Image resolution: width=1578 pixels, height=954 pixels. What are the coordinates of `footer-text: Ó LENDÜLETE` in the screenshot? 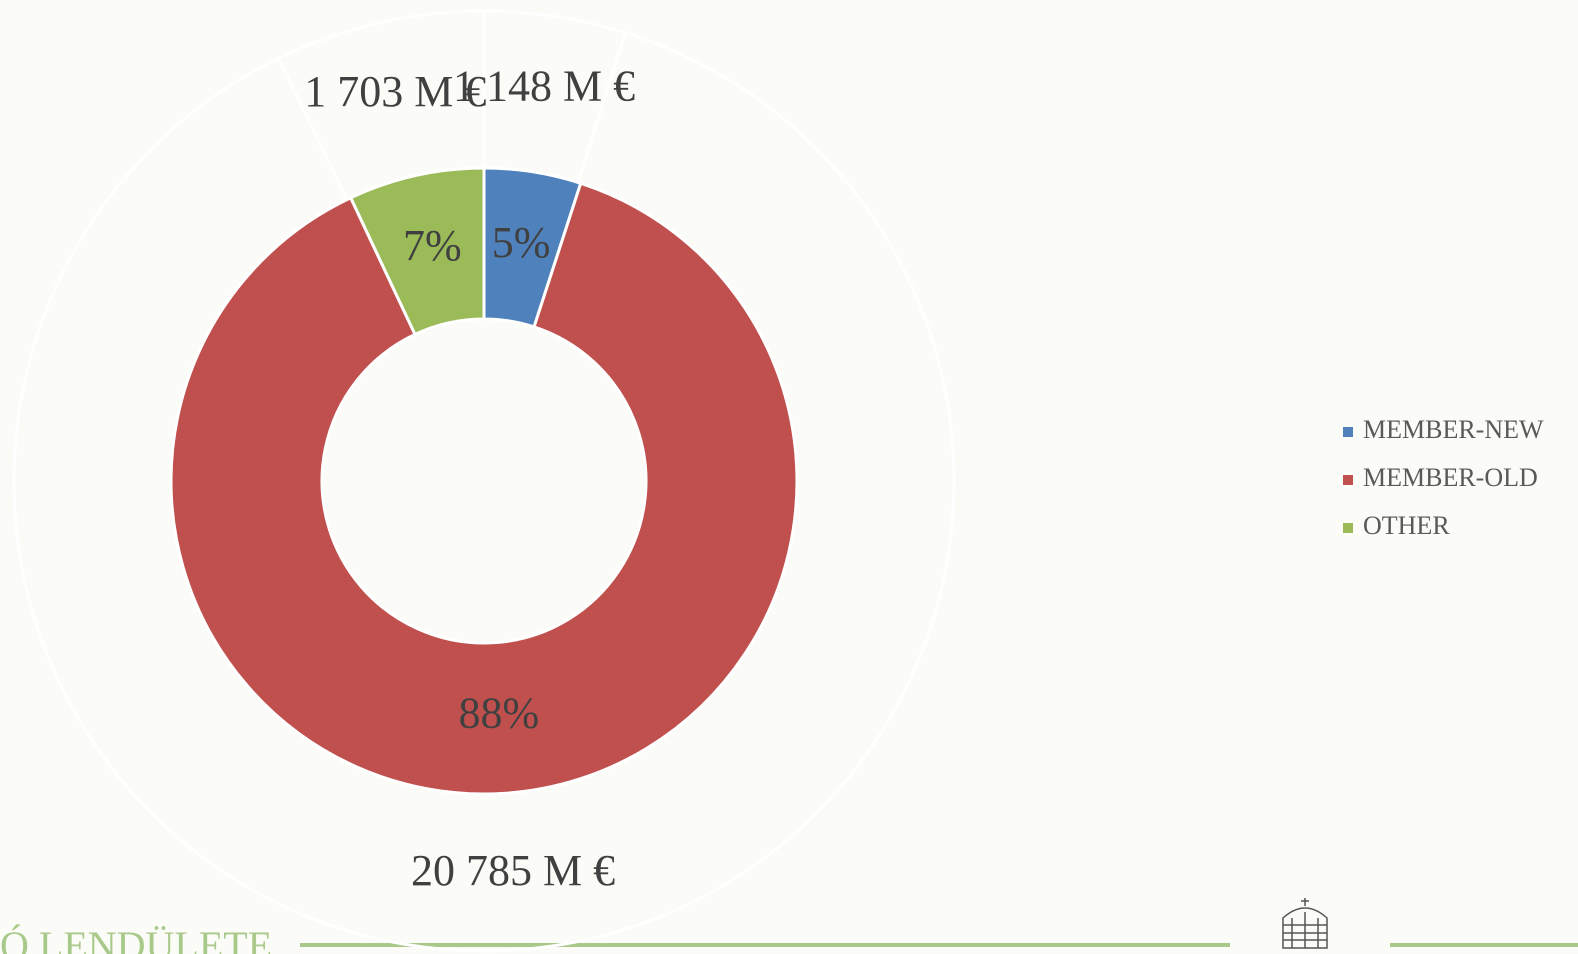 It's located at (136, 938).